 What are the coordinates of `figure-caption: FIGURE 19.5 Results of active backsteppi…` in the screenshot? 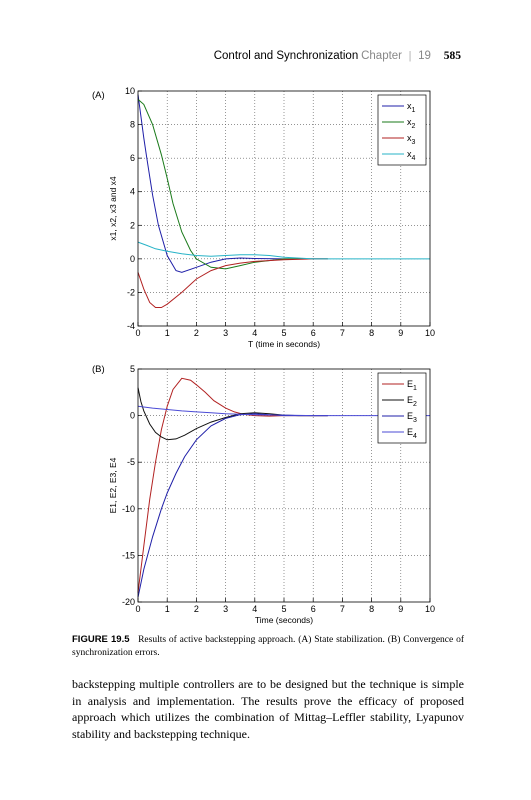 It's located at (268, 646).